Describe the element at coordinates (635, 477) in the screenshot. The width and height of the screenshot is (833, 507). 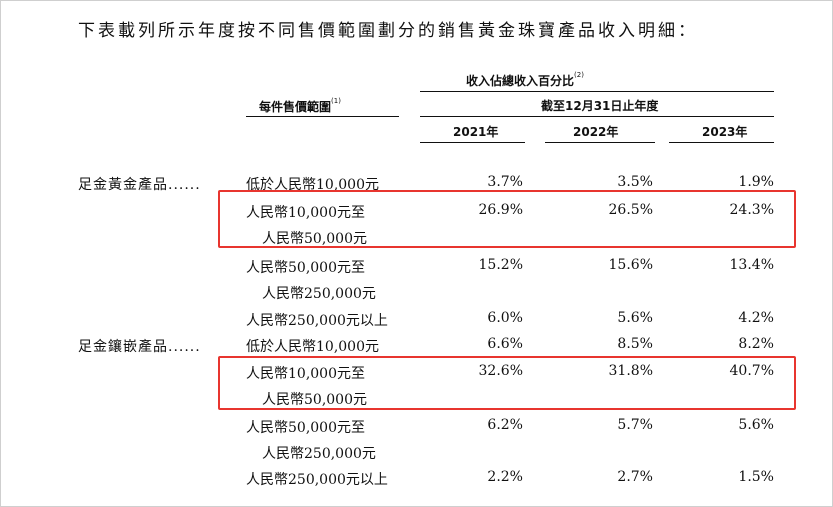
I see `value-cell: 2.7%` at that location.